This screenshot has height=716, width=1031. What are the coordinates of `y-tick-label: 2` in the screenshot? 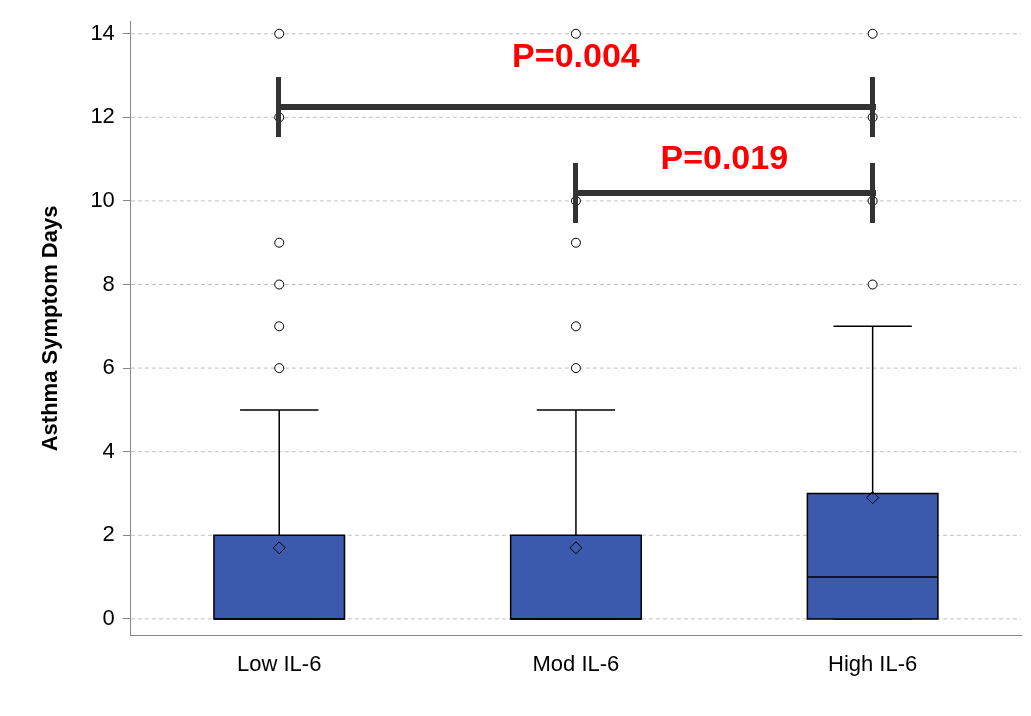 It's located at (108, 534).